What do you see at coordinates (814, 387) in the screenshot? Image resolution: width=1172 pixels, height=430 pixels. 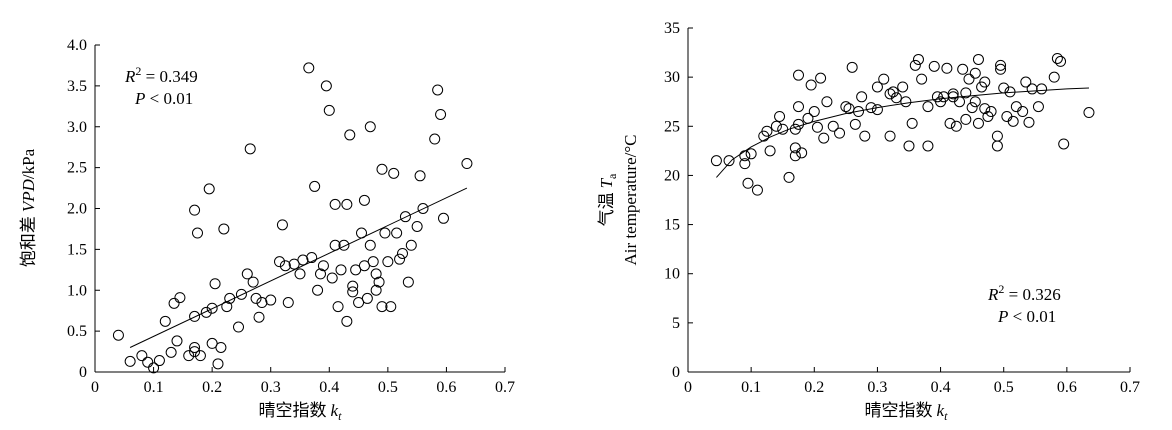 I see `x-tick-label: 0.2` at bounding box center [814, 387].